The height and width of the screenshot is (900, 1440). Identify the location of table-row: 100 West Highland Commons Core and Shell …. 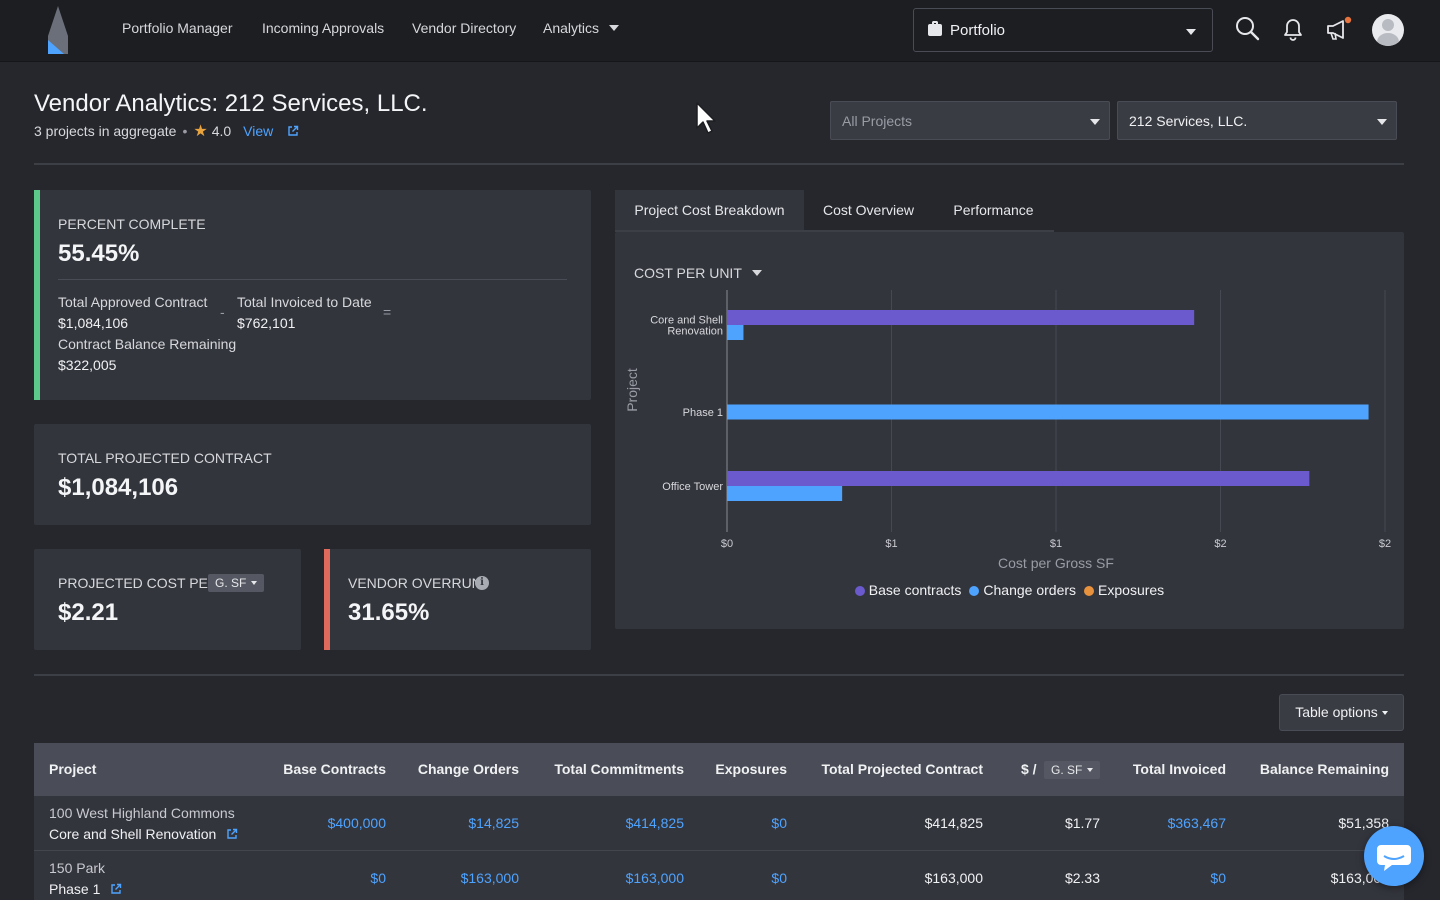
(719, 823).